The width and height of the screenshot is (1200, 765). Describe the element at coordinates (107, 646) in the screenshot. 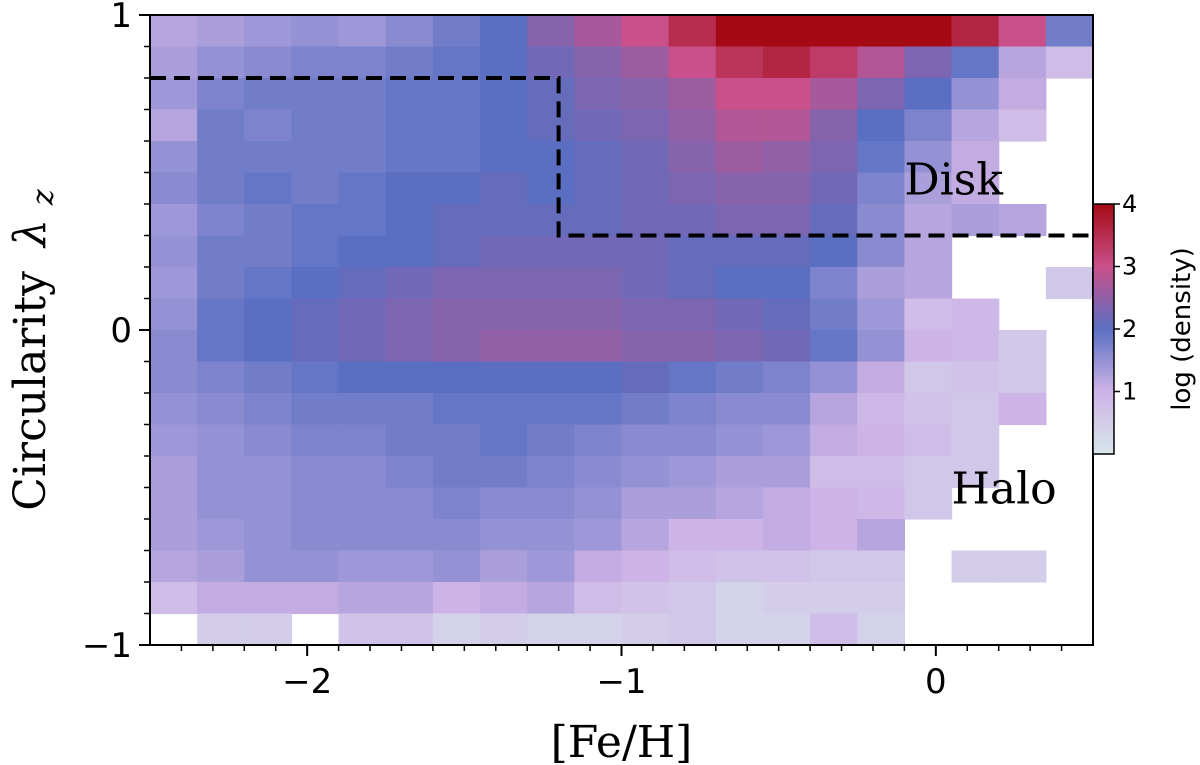

I see `y-tick-label: −1` at that location.